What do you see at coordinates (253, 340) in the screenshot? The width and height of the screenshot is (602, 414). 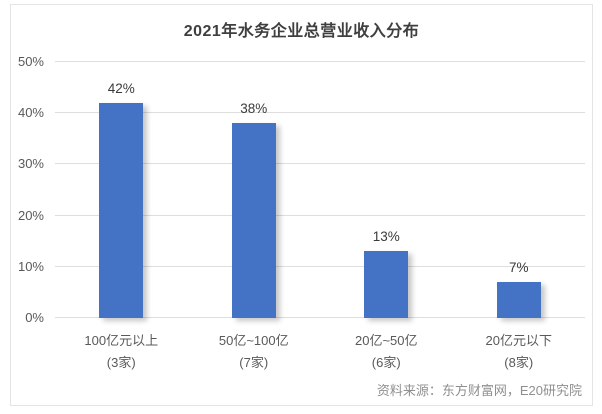 I see `category-name: 50亿~100亿` at bounding box center [253, 340].